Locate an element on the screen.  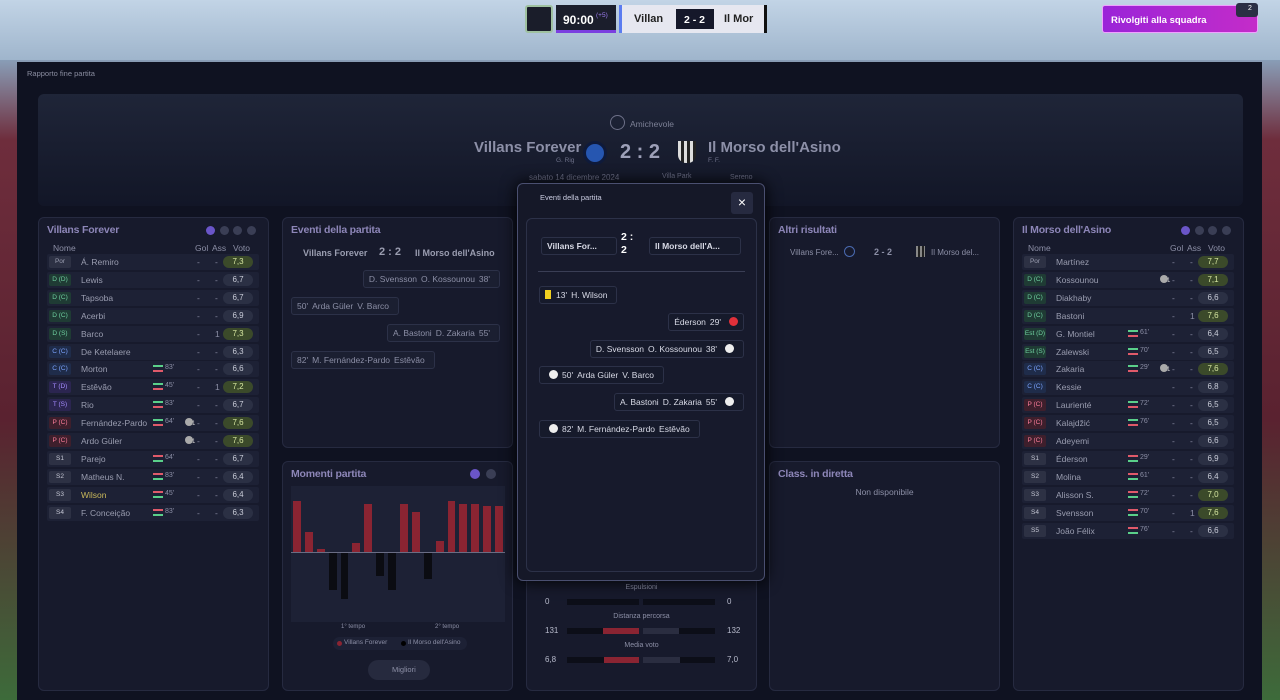
modal-close-button: × is located at coordinates (742, 203).